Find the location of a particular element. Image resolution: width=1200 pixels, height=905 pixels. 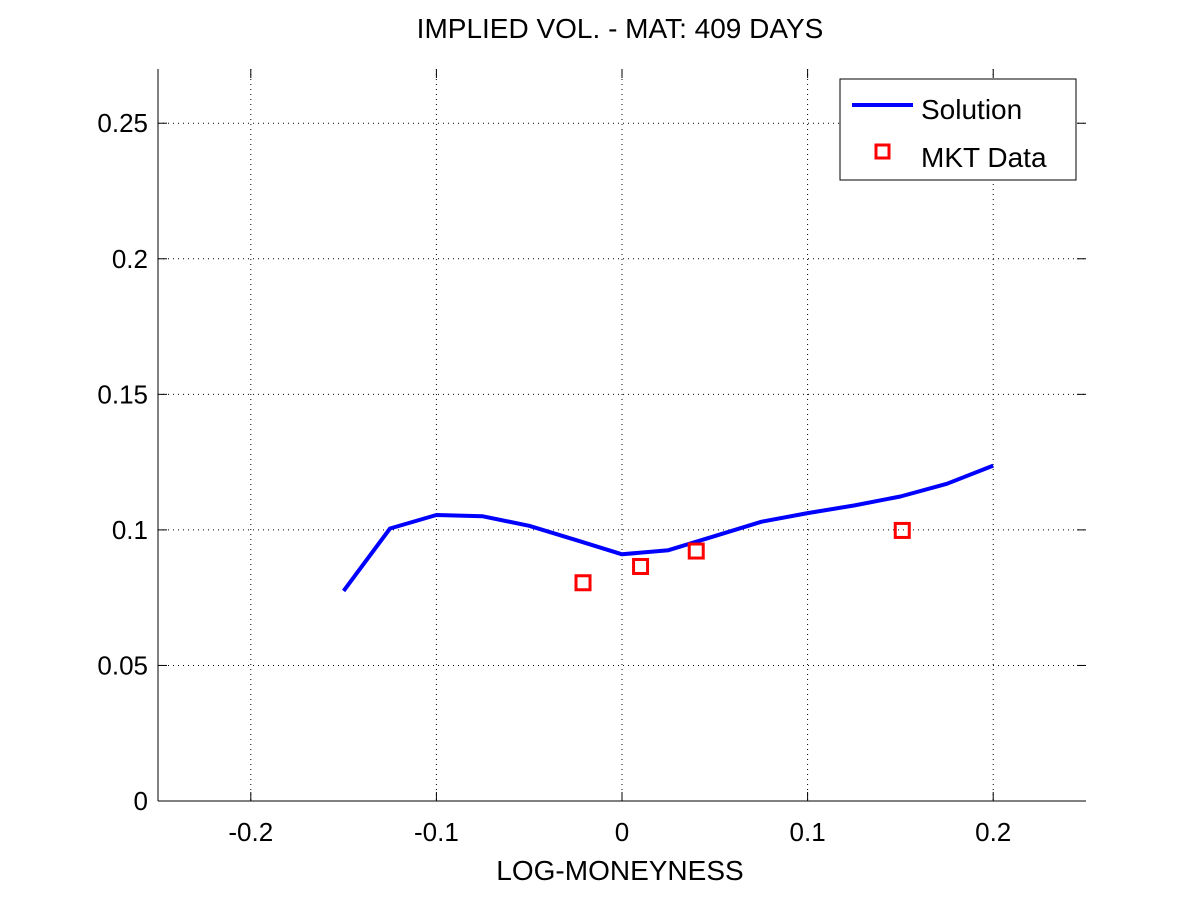

x-tick-label: 0.2 is located at coordinates (993, 832).